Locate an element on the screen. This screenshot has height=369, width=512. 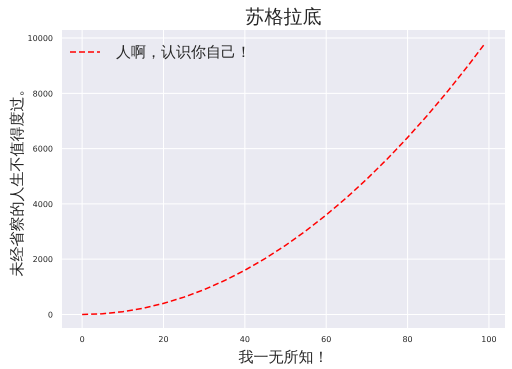
y-tick-label: 2000 is located at coordinates (42, 259).